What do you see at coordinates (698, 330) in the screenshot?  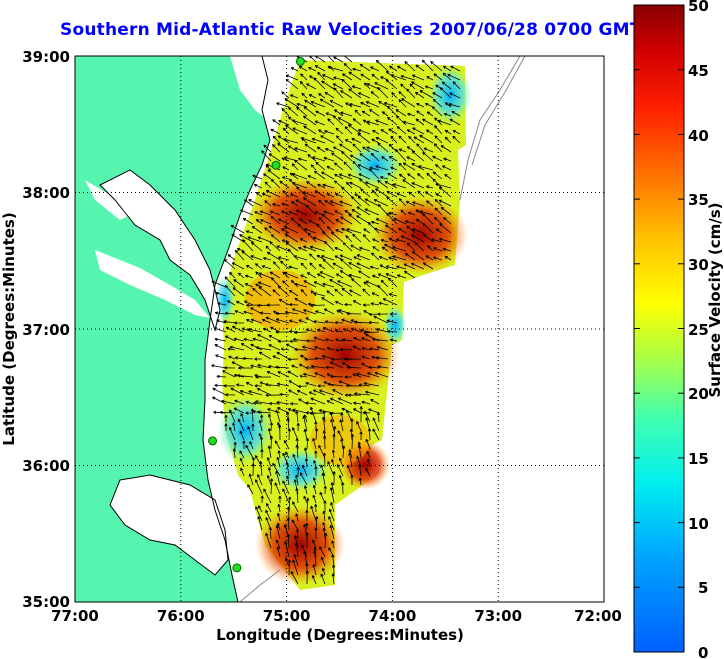 I see `colorbar-tick-label: 25` at bounding box center [698, 330].